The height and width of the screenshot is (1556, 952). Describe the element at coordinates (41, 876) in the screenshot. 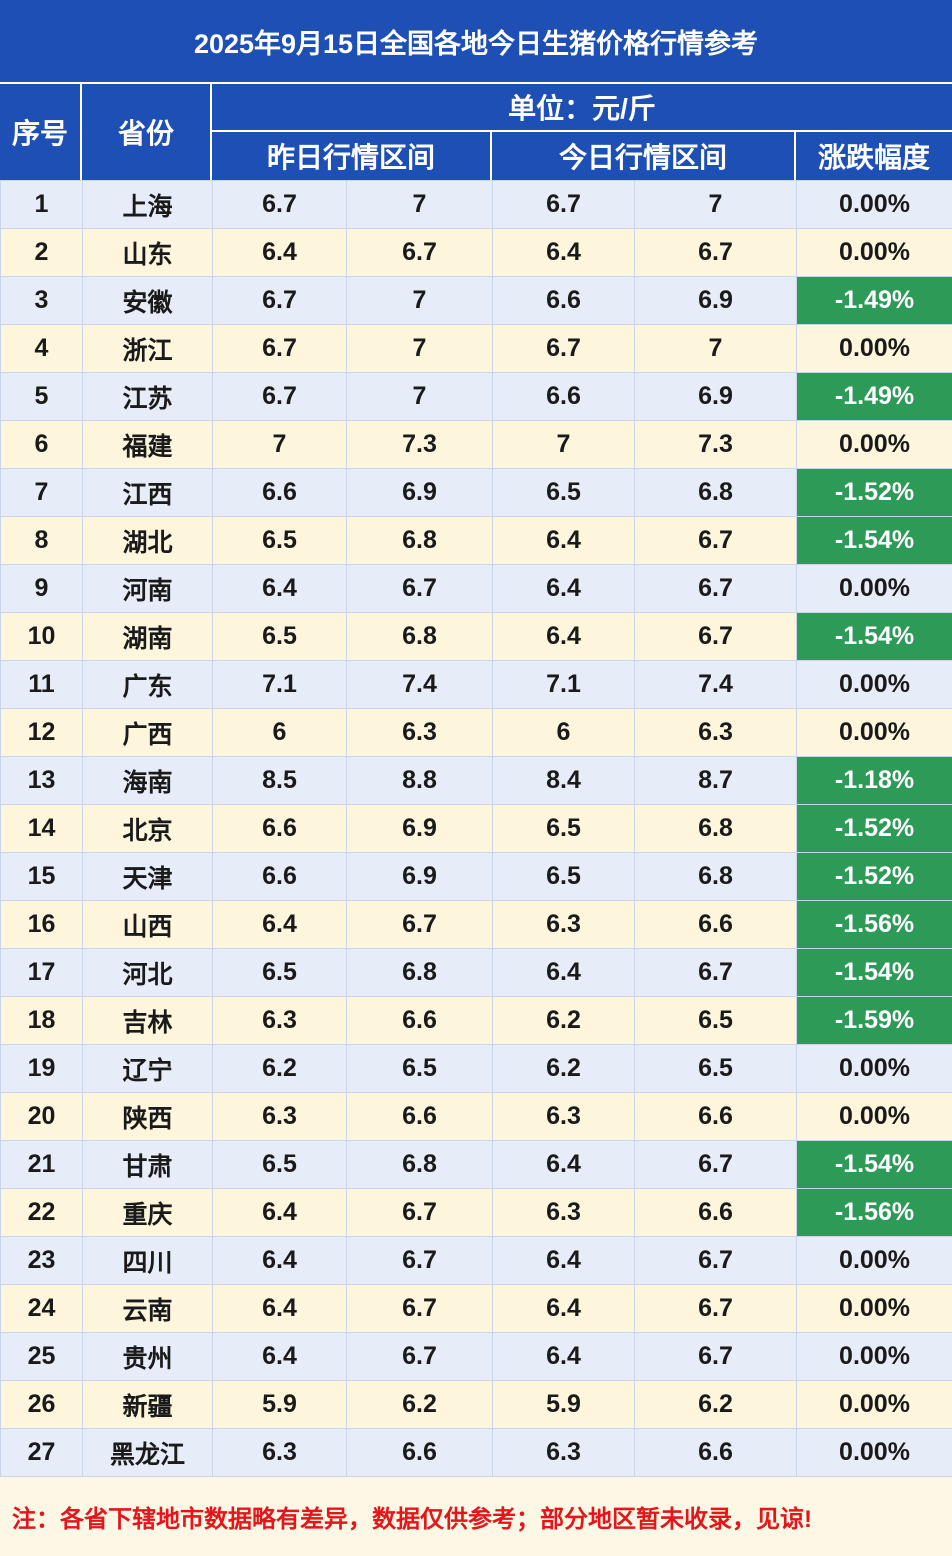

I see `row-seq: 15` at that location.